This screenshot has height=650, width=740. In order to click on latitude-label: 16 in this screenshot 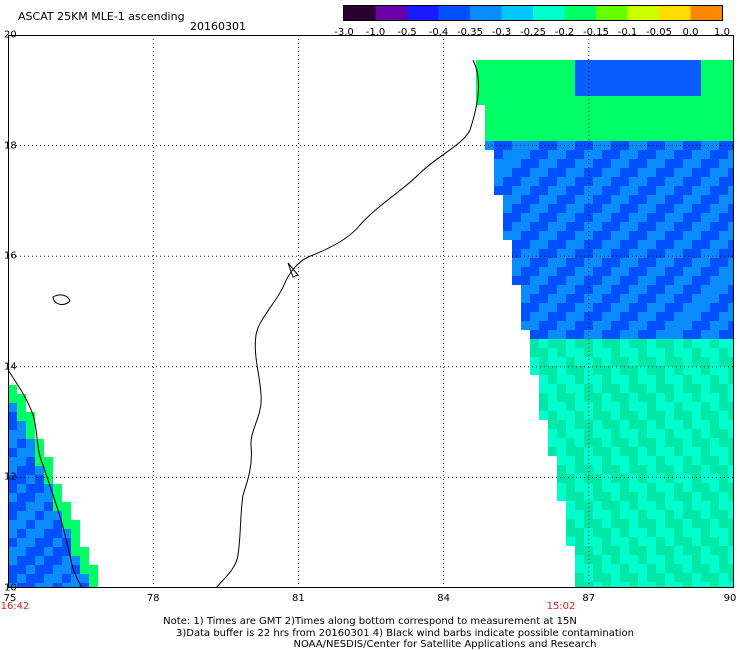, I will do `click(10, 256)`.